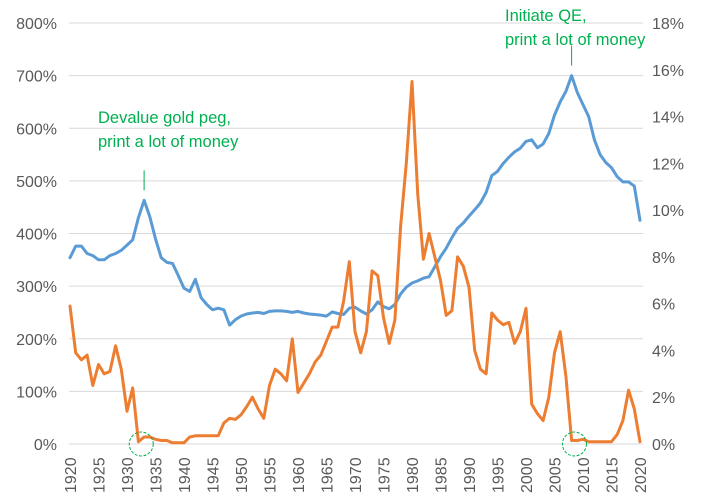 This screenshot has width=702, height=500. I want to click on left-tick-label: 500%, so click(36, 182).